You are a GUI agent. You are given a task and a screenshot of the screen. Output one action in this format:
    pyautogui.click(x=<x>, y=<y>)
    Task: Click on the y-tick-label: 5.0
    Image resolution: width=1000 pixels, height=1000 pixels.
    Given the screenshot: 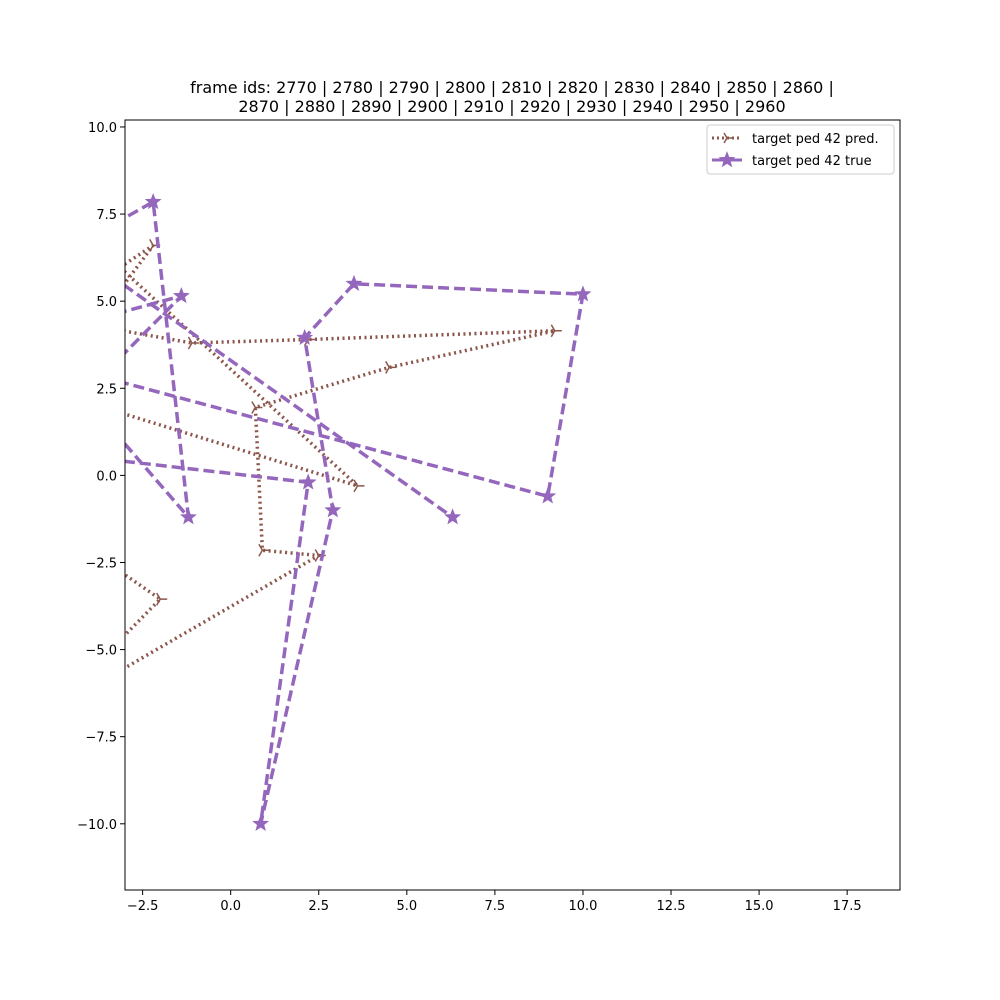 What is the action you would take?
    pyautogui.click(x=106, y=302)
    